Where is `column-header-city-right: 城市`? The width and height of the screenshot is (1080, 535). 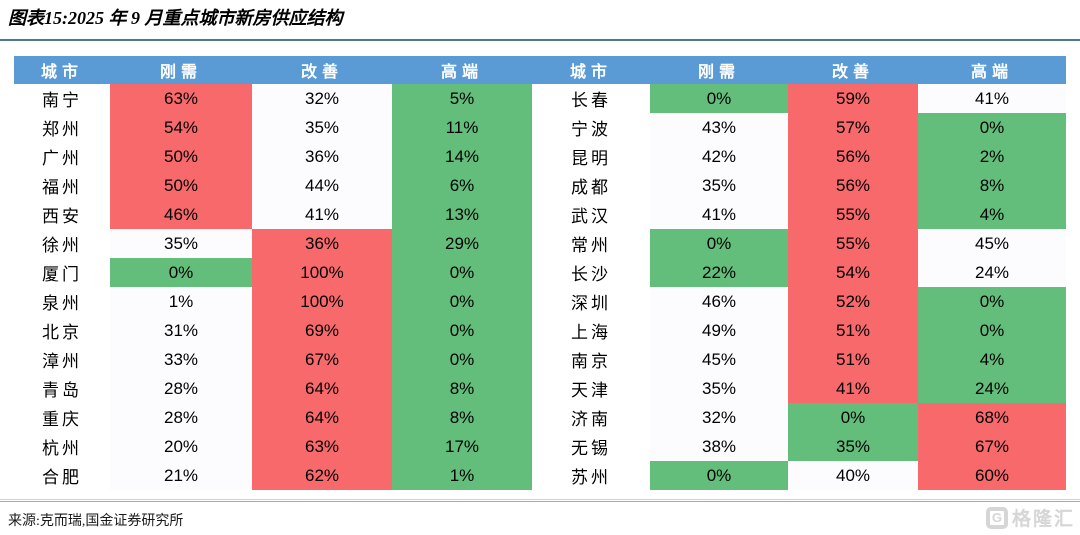 column-header-city-right: 城市 is located at coordinates (591, 70).